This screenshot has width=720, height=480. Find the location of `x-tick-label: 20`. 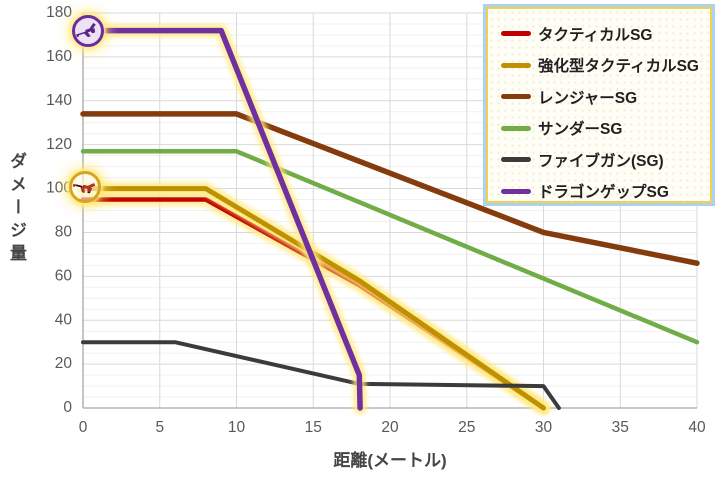

x-tick-label: 20 is located at coordinates (390, 427).